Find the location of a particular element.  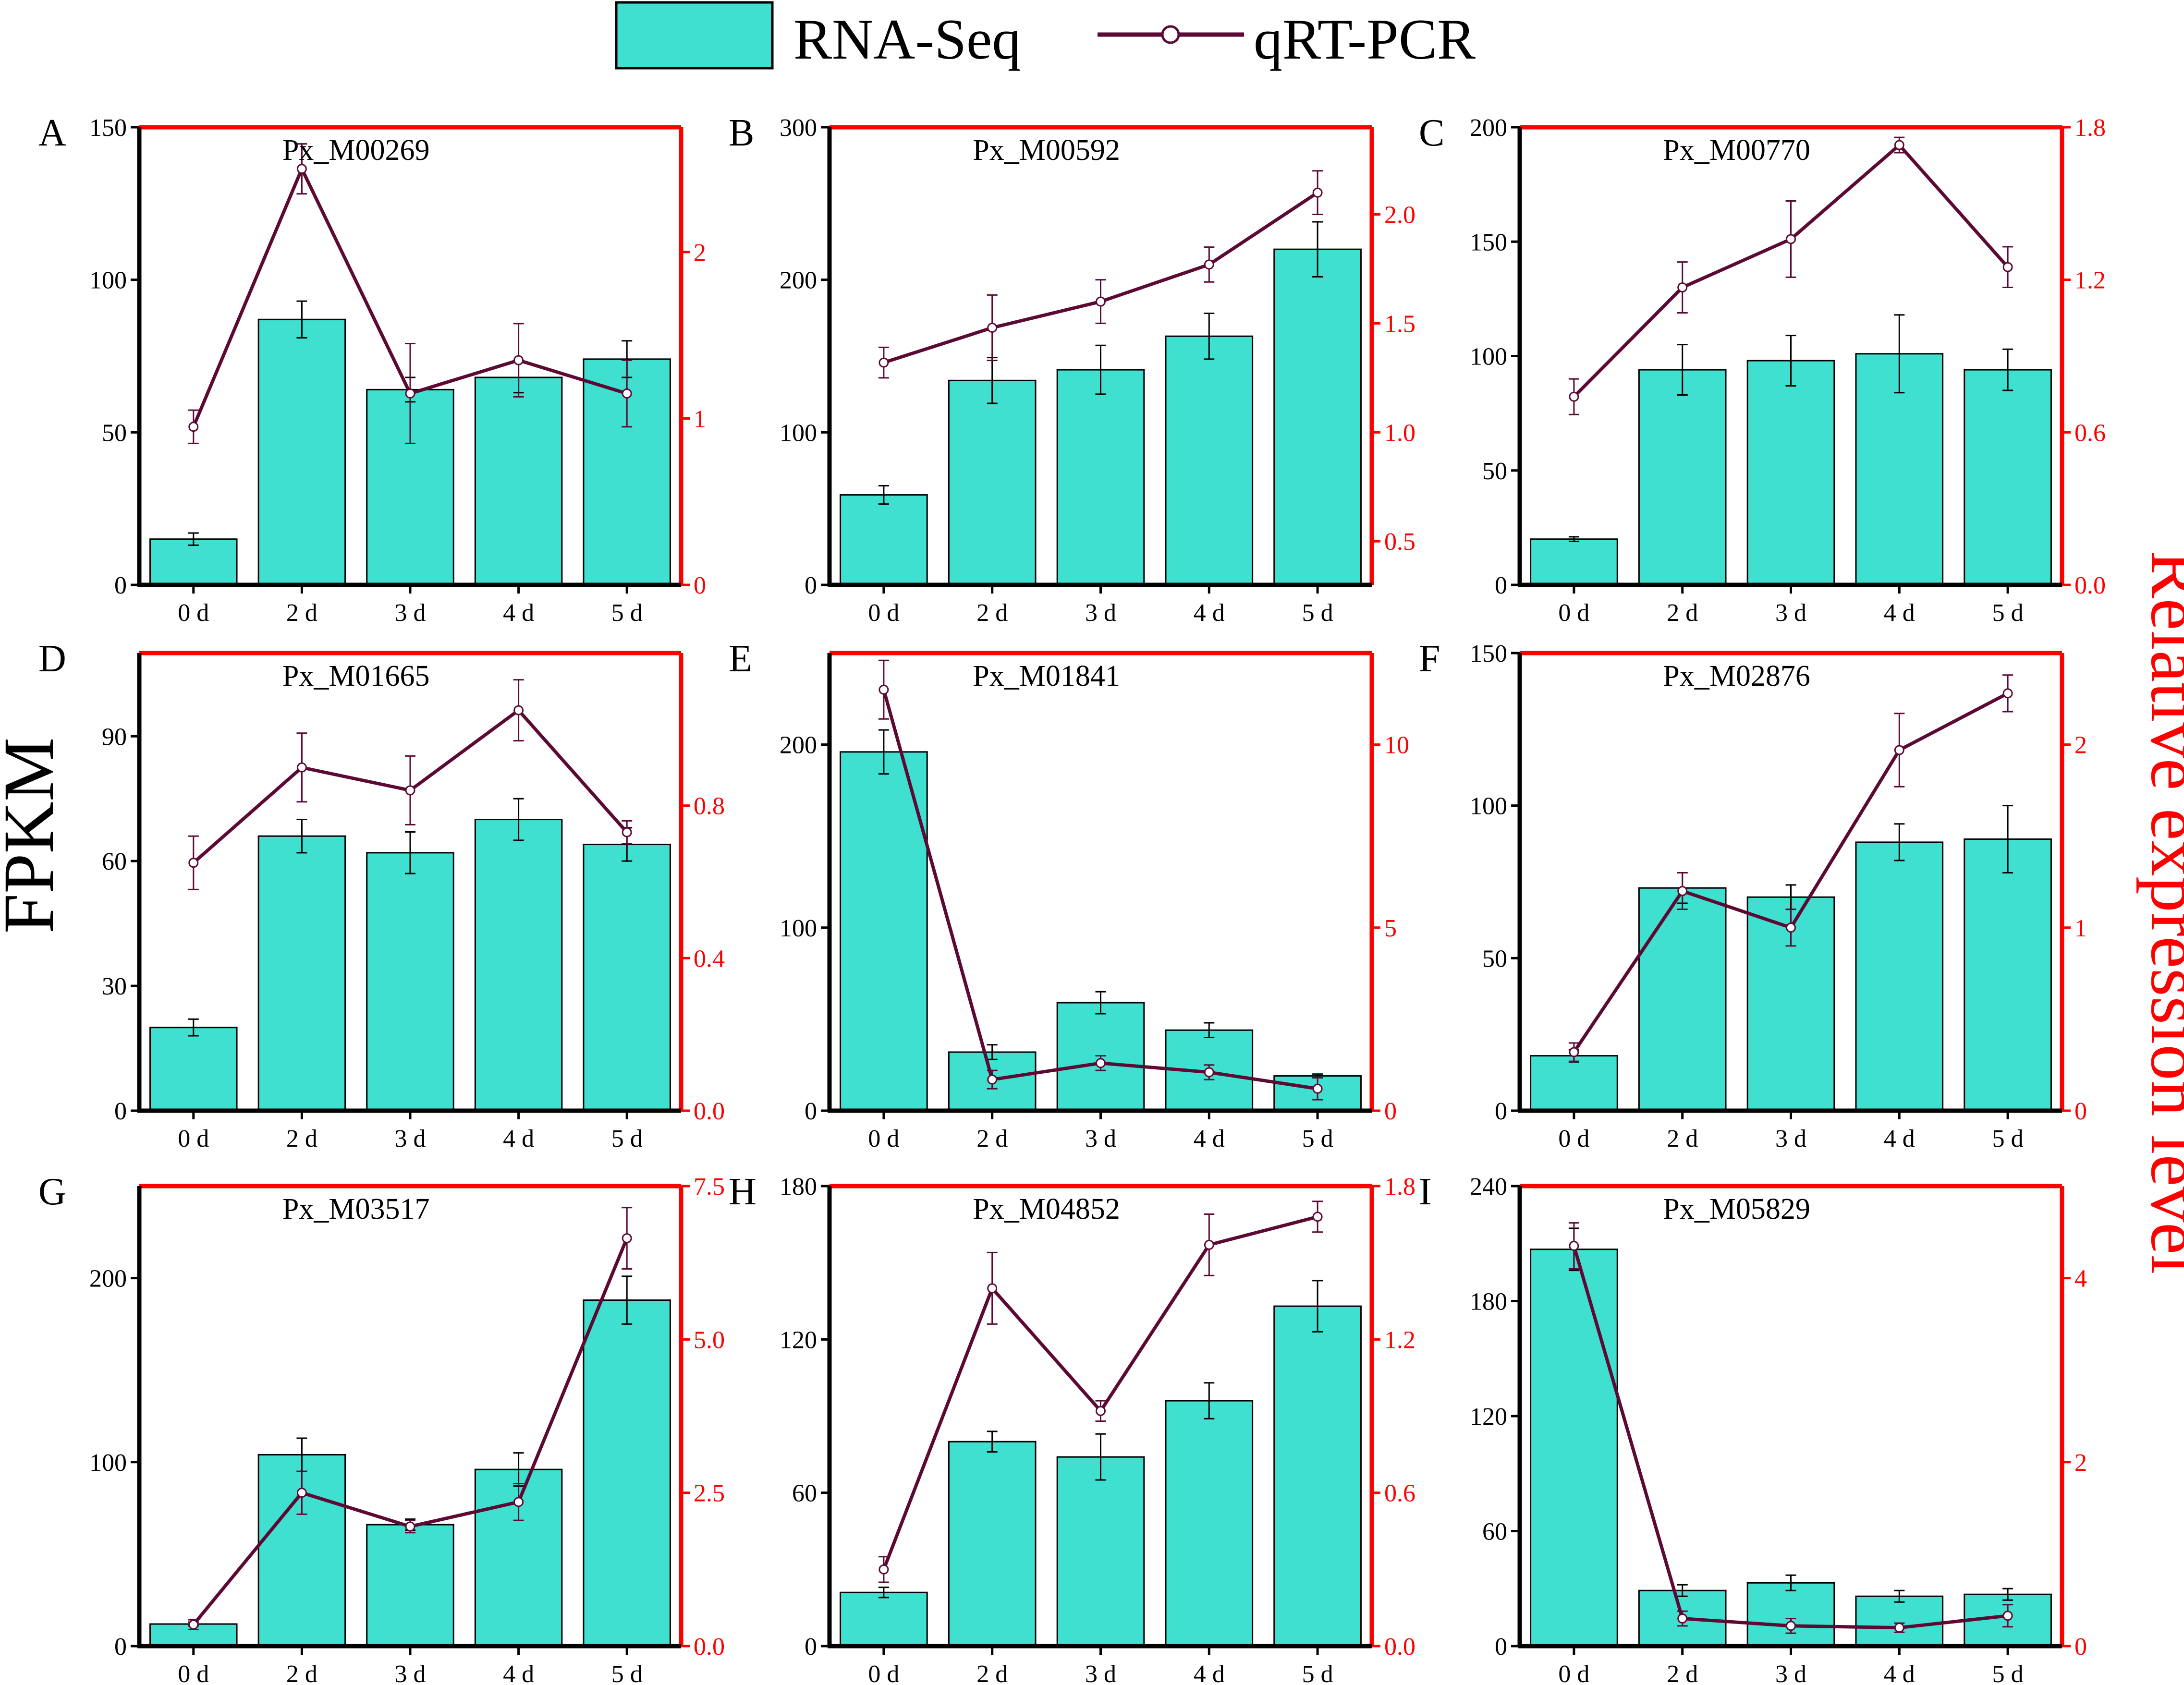

left-tick-label: 60 is located at coordinates (114, 861).